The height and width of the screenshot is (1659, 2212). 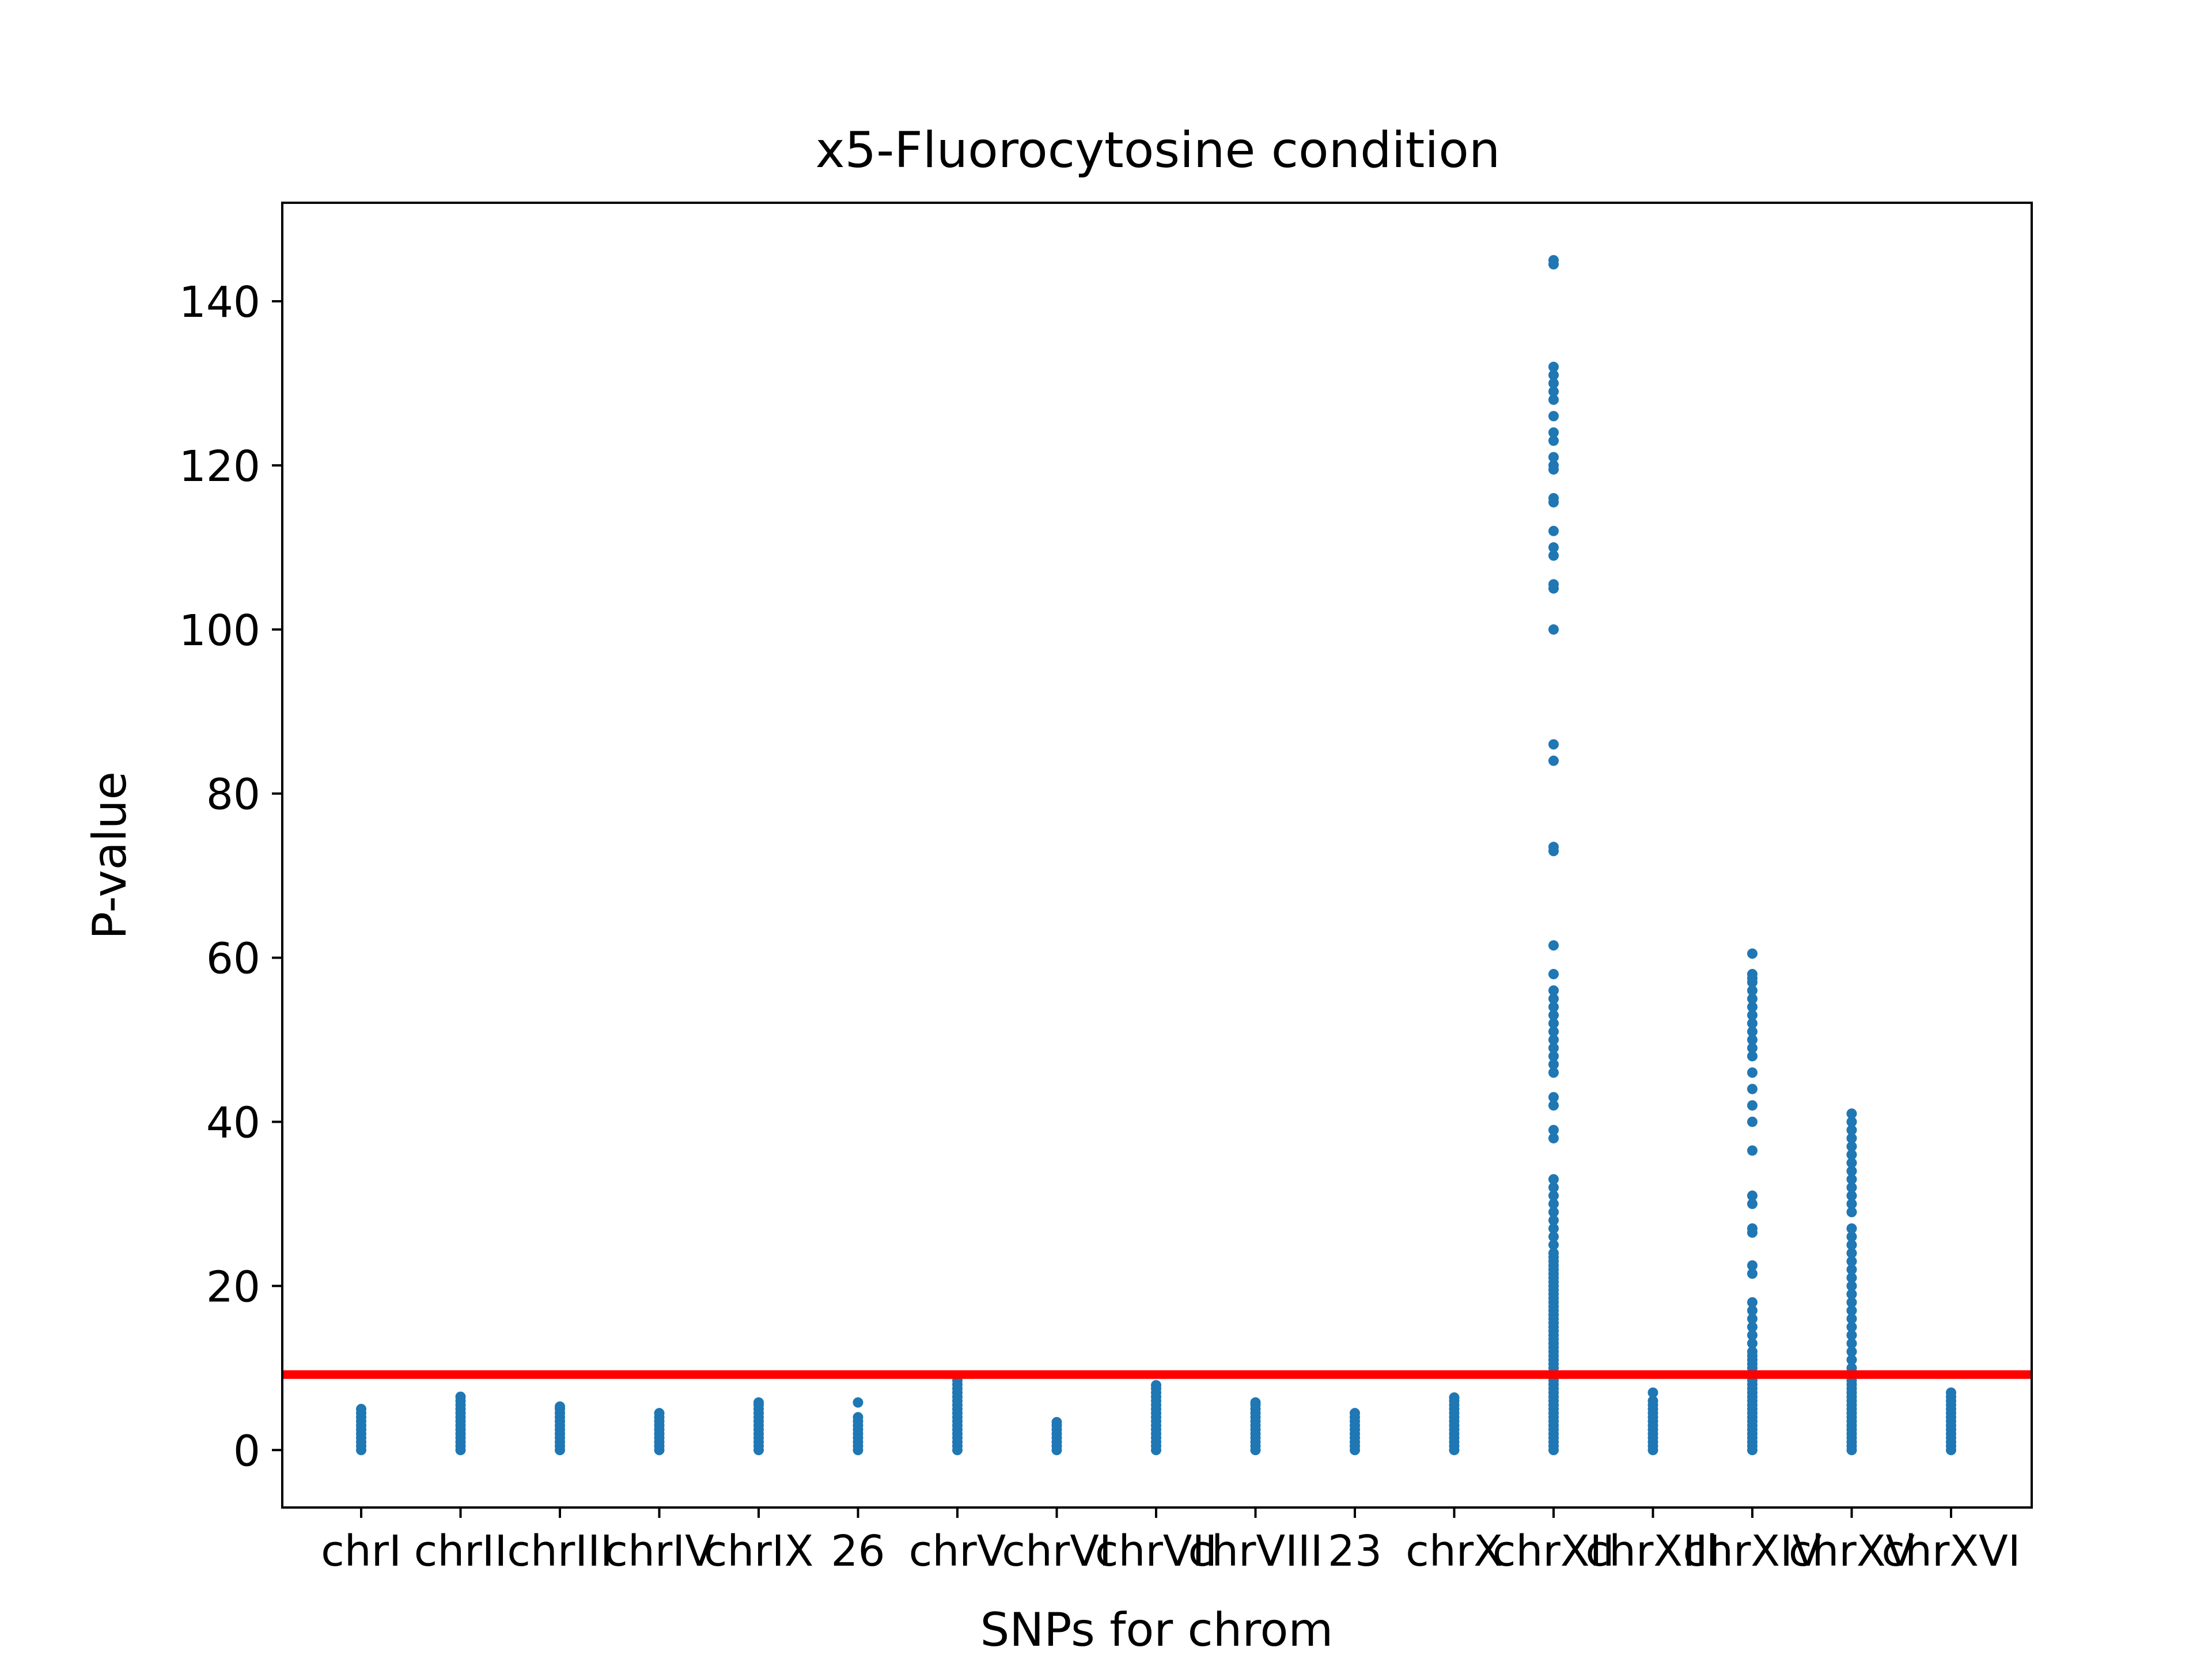 What do you see at coordinates (1156, 1551) in the screenshot?
I see `x-tick-label: chrVII` at bounding box center [1156, 1551].